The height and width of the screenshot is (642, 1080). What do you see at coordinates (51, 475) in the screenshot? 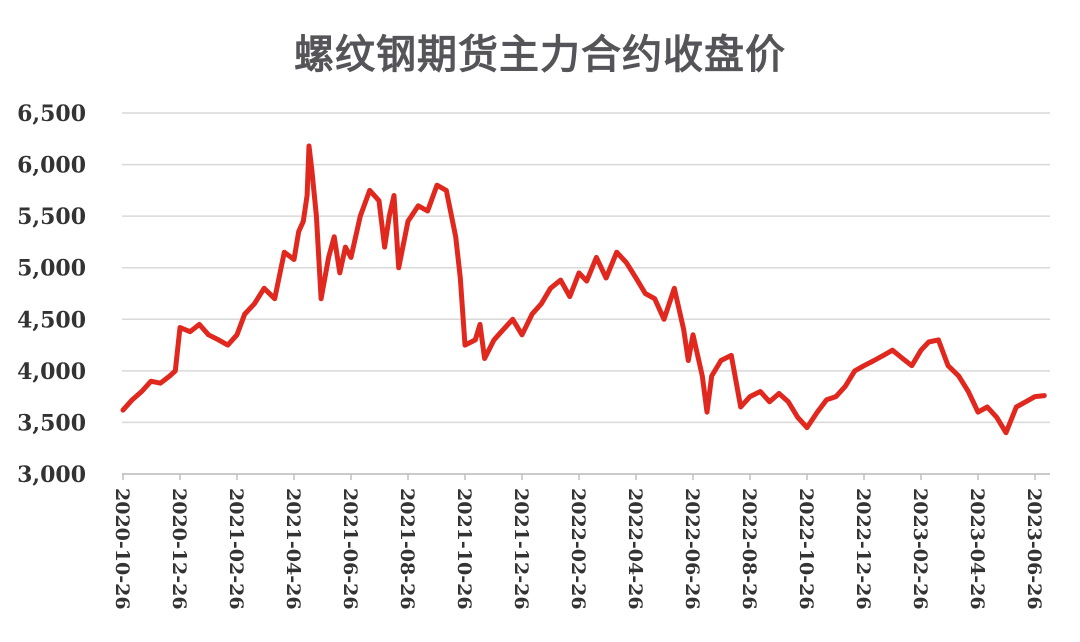
I see `y-tick-label: 3,000` at bounding box center [51, 475].